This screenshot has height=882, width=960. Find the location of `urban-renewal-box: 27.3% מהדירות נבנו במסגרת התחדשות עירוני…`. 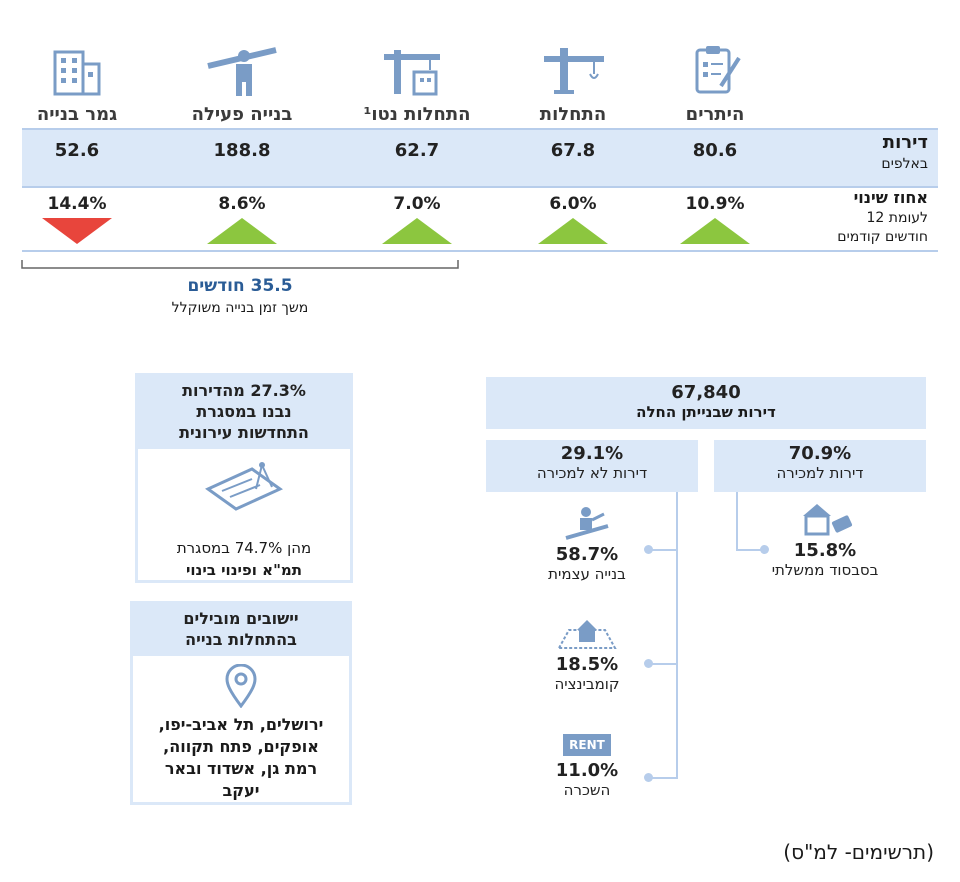

urban-renewal-box: 27.3% מהדירות נבנו במסגרת התחדשות עירוני… is located at coordinates (244, 478).